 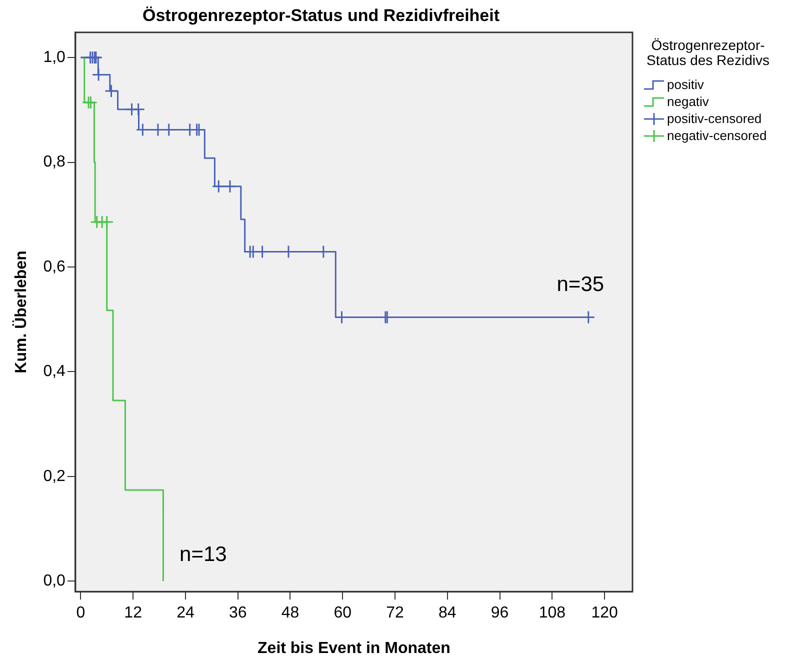 I want to click on legend-title: Östrogenrezeptor-Status des Rezidivs, so click(x=708, y=52).